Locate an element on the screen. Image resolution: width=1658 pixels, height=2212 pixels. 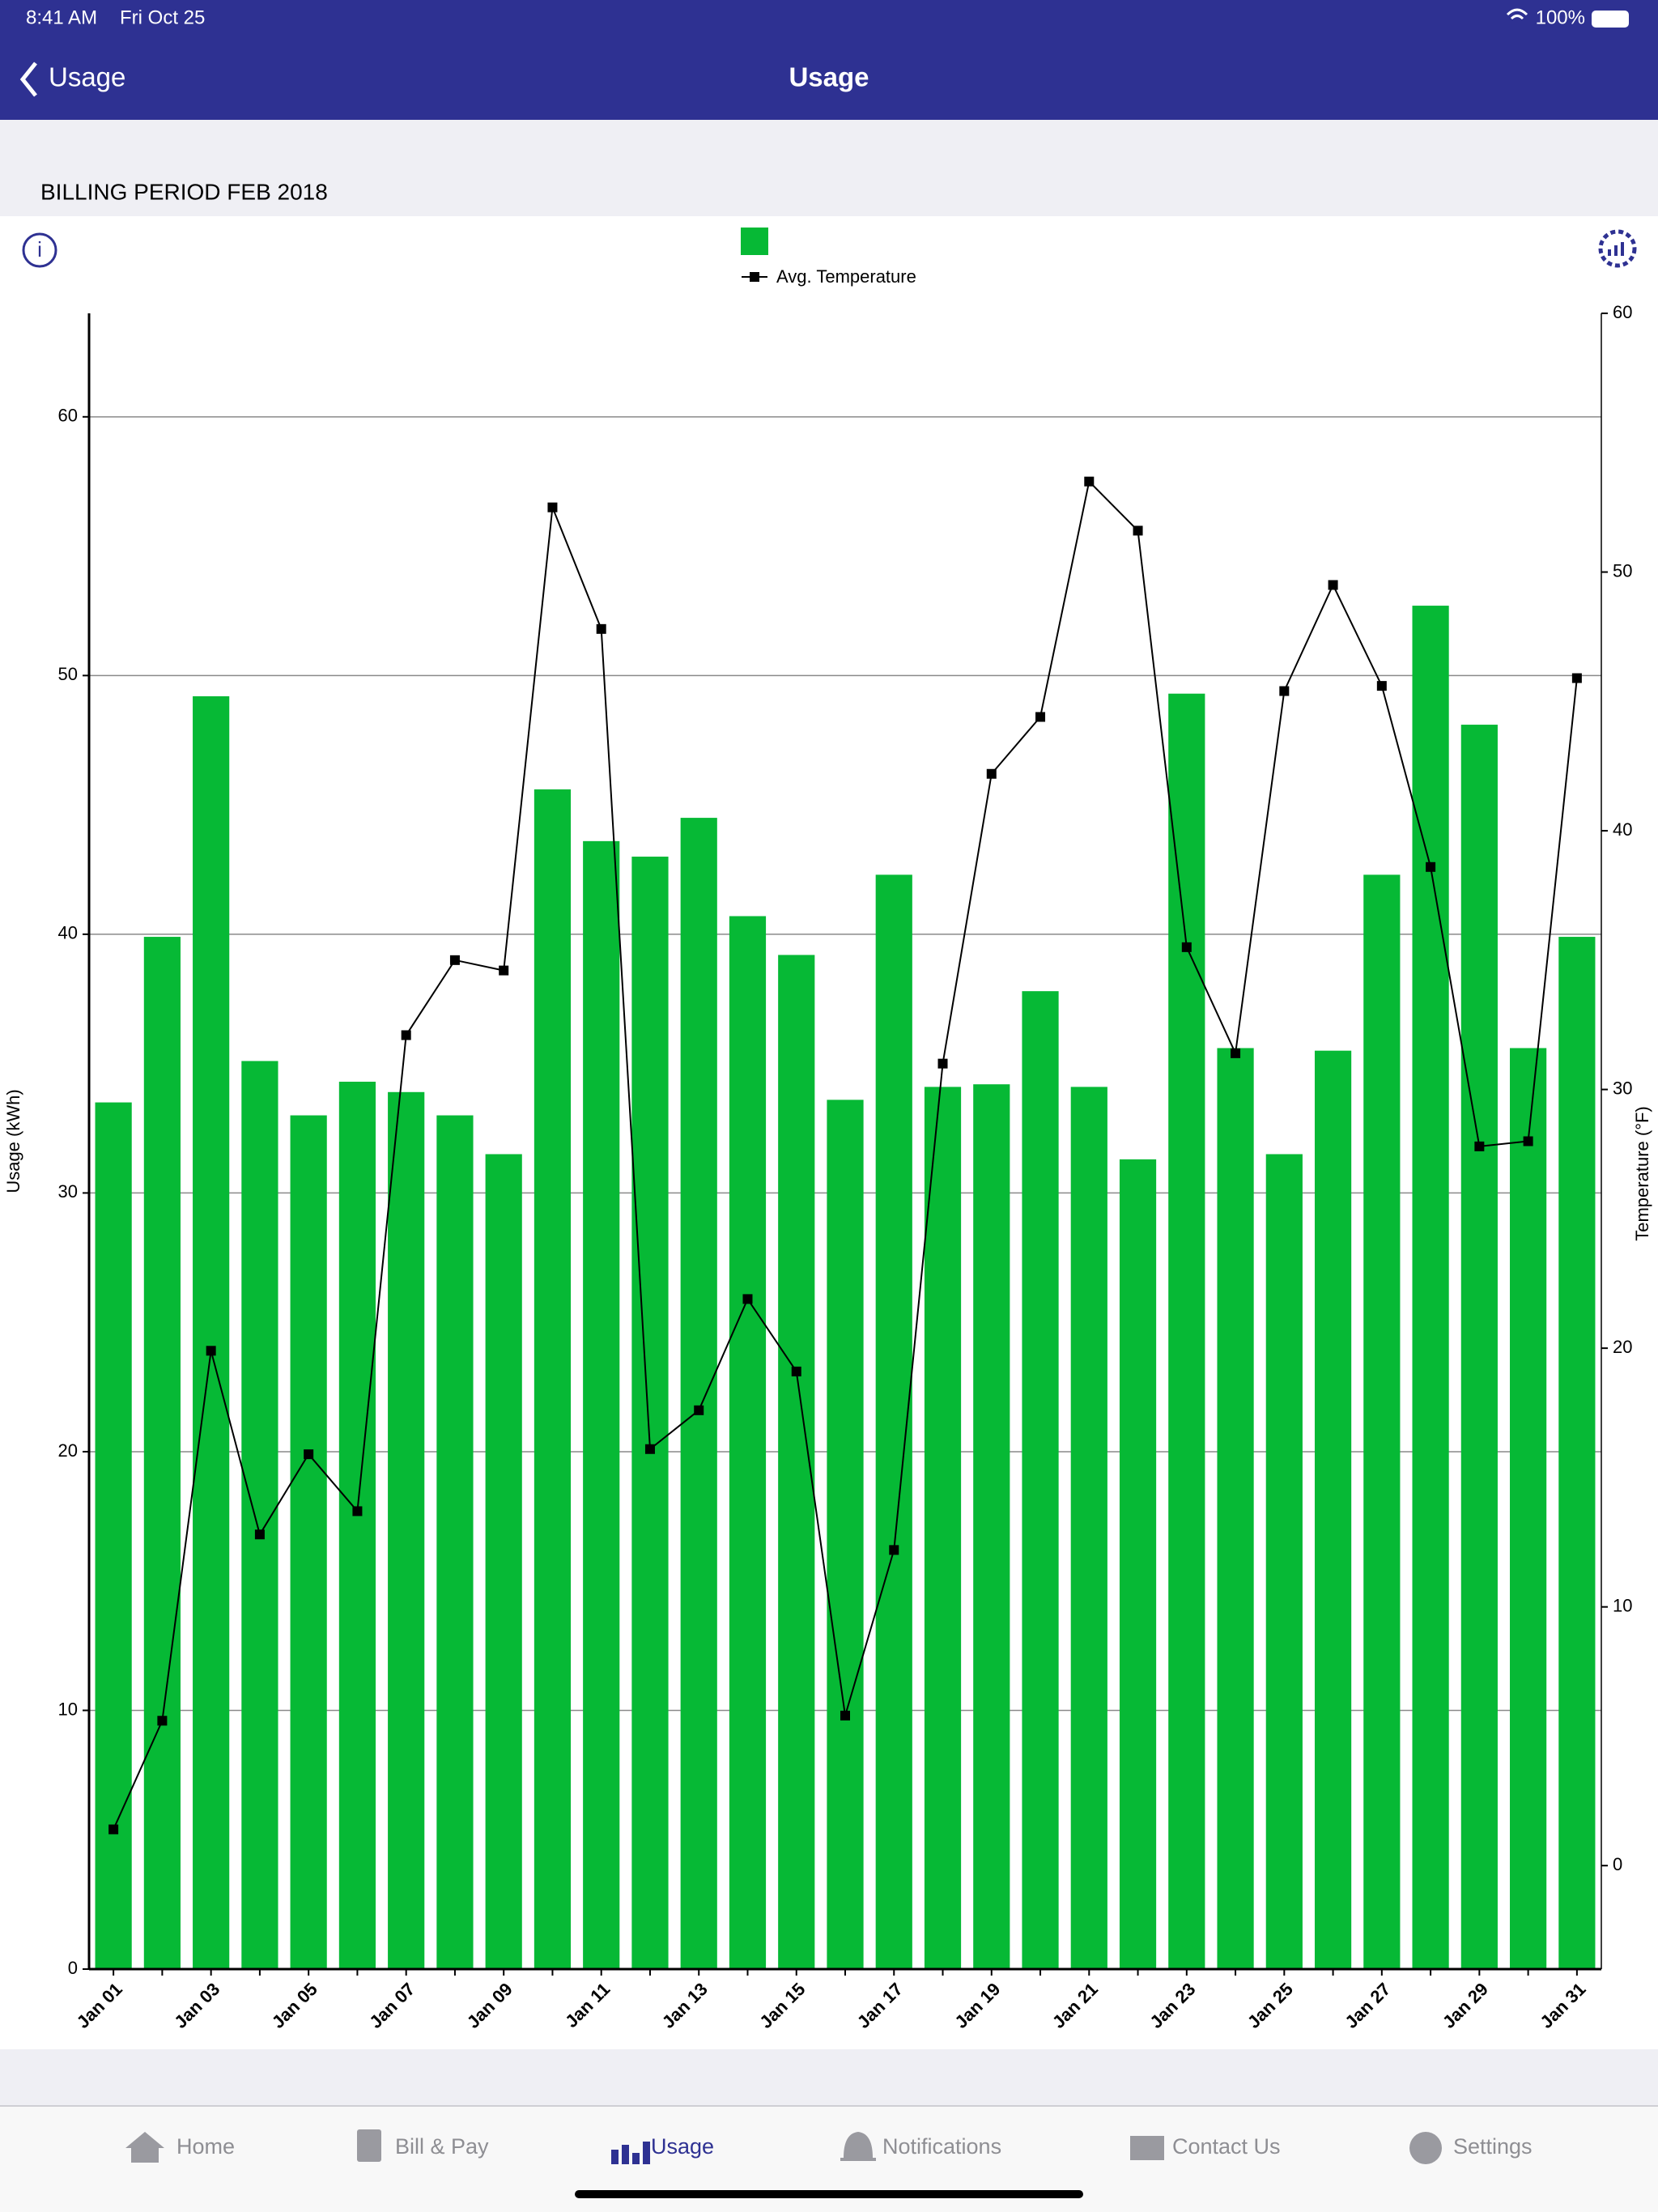
x-tick-label: Jan 31 is located at coordinates (1562, 2006).